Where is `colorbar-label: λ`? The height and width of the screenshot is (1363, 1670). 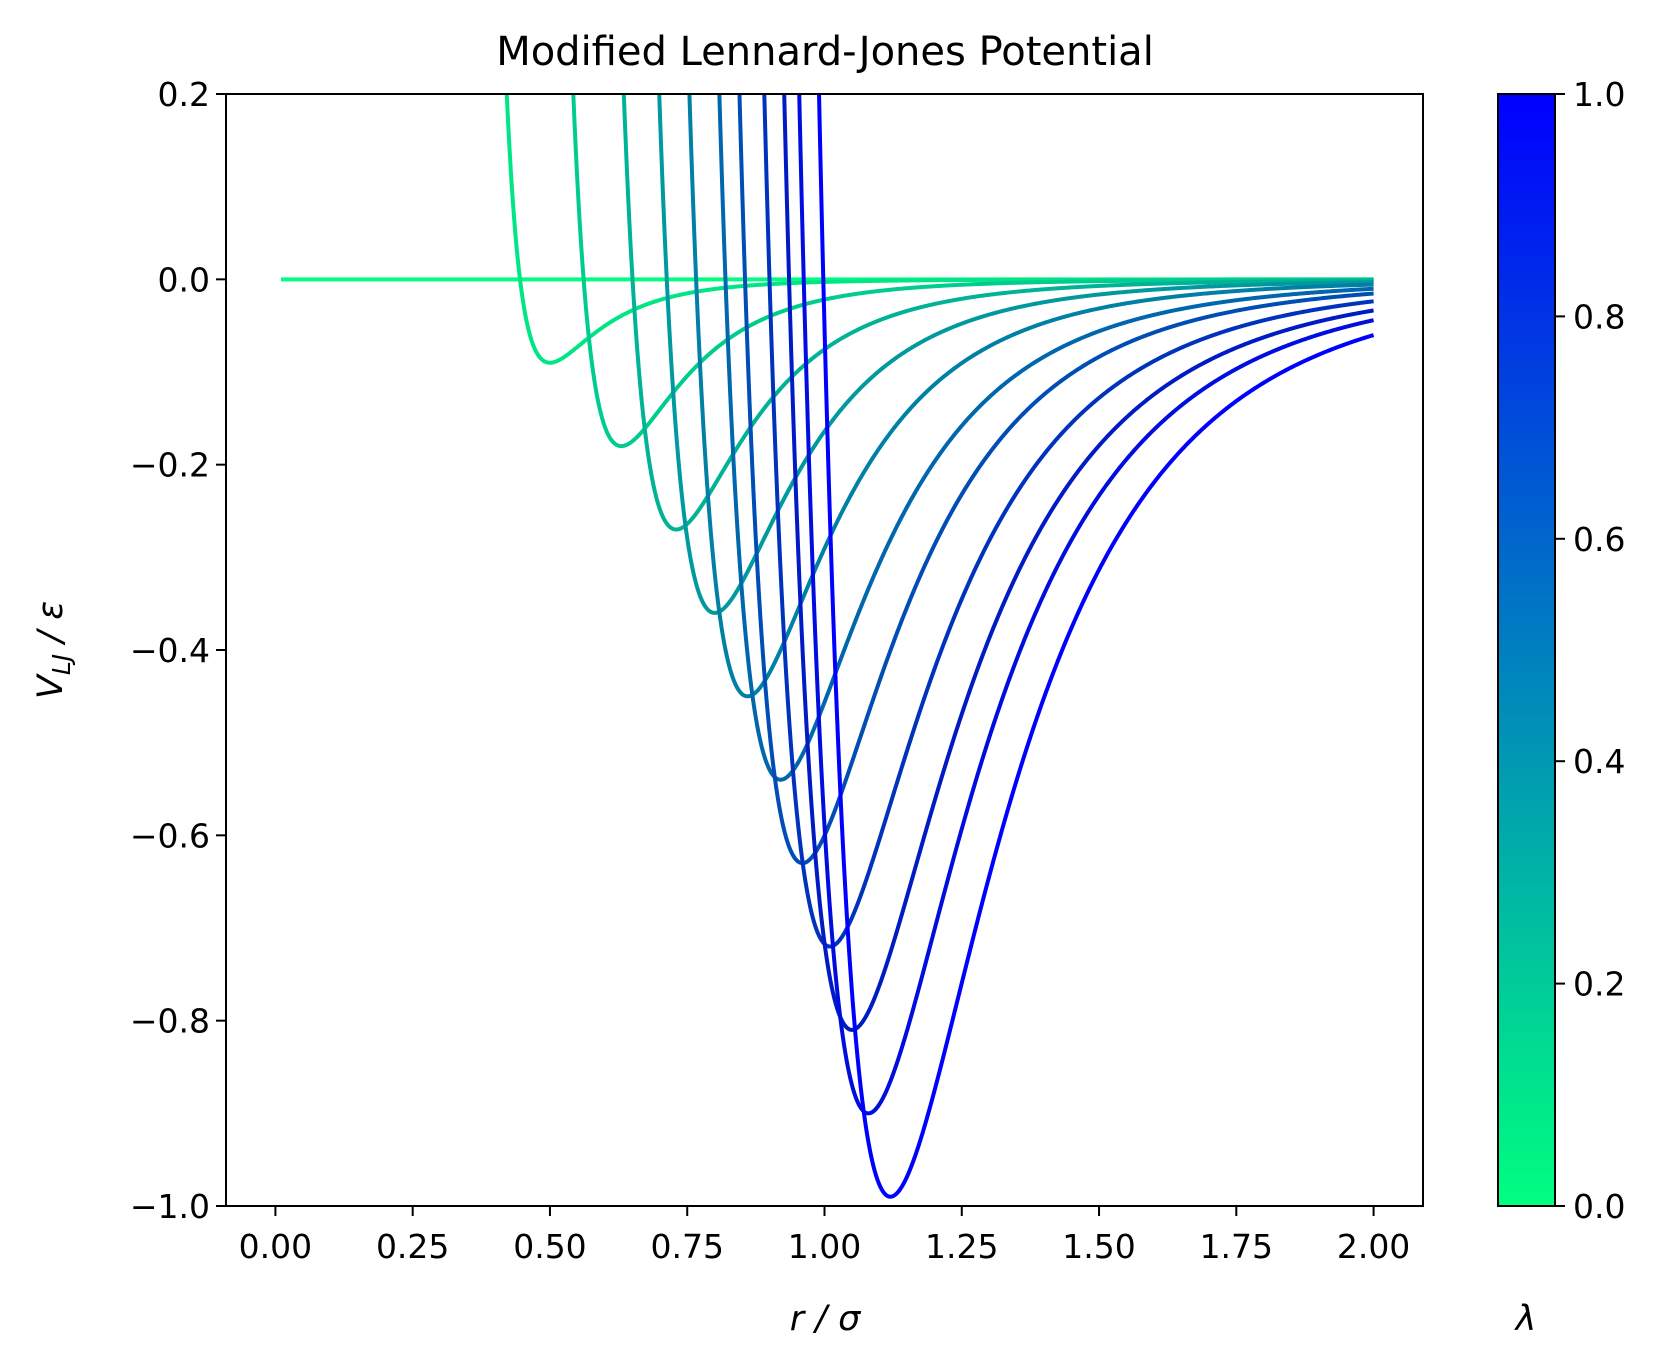 colorbar-label: λ is located at coordinates (1525, 1319).